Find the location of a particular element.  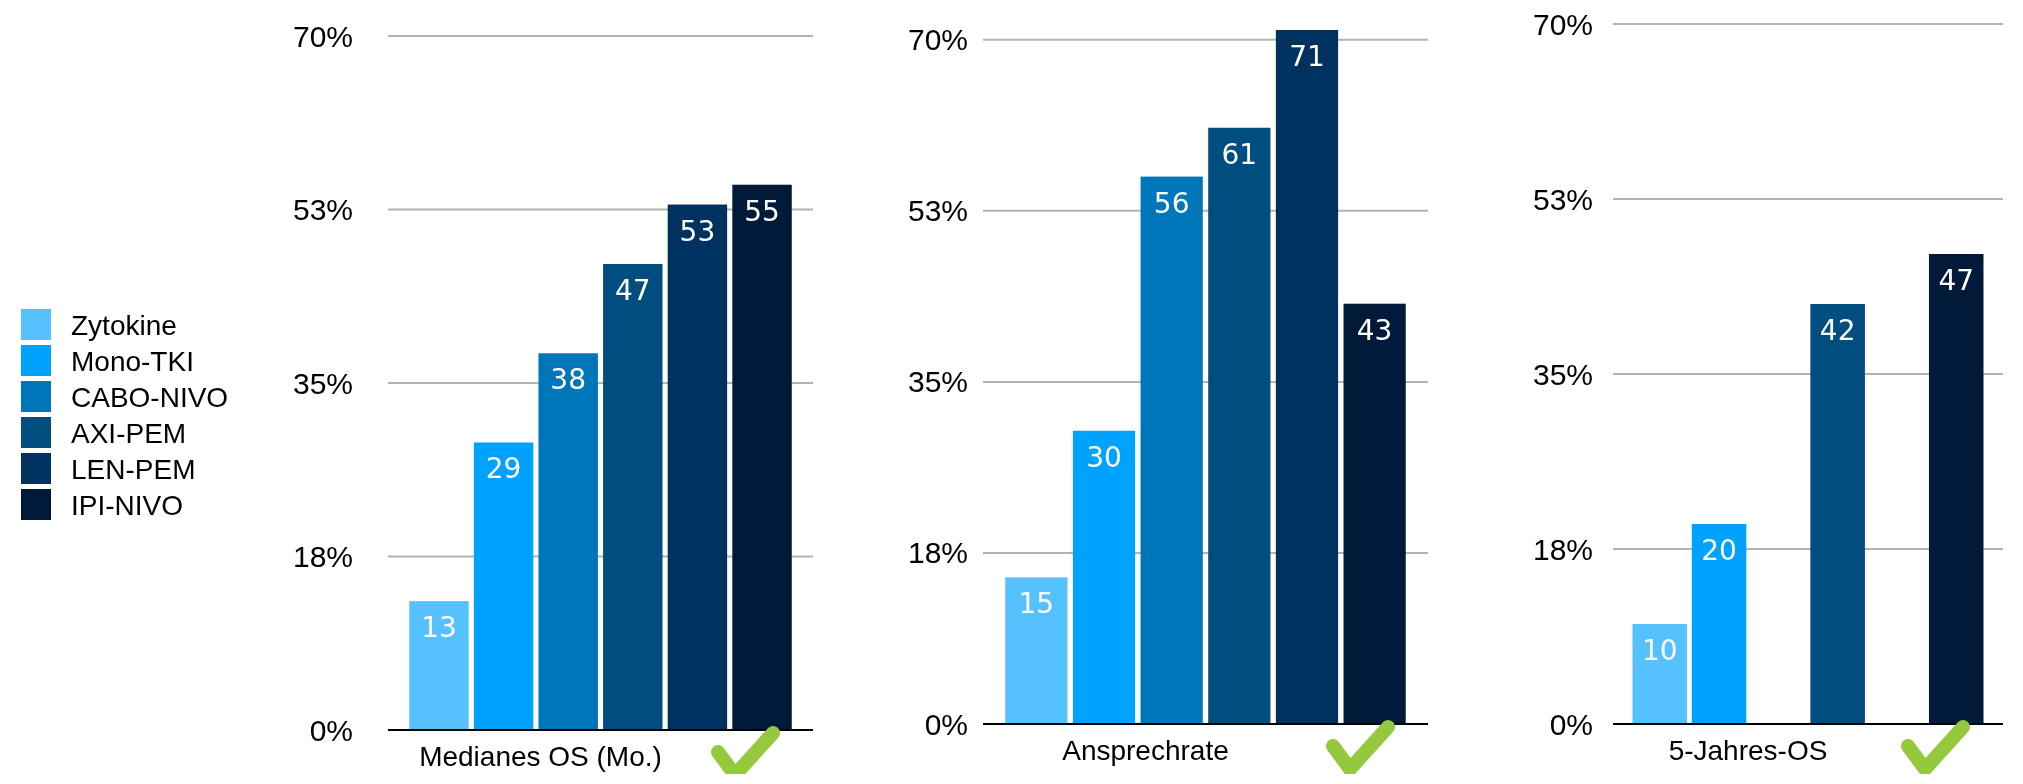

legend-label: CABO-NIVO is located at coordinates (150, 397).